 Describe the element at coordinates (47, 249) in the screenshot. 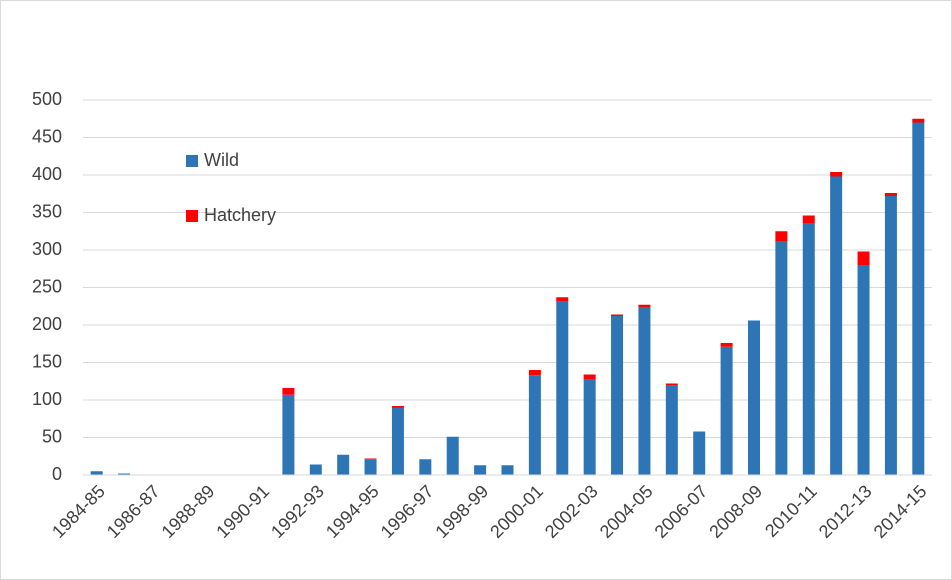

I see `y-tick-label: 300` at that location.